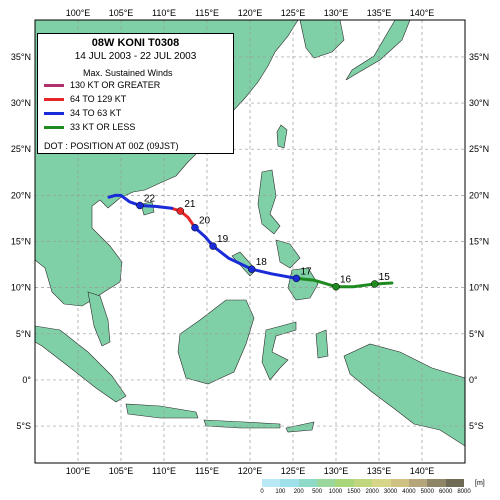 The height and width of the screenshot is (500, 500). What do you see at coordinates (385, 277) in the screenshot?
I see `position-day-label: 15` at bounding box center [385, 277].